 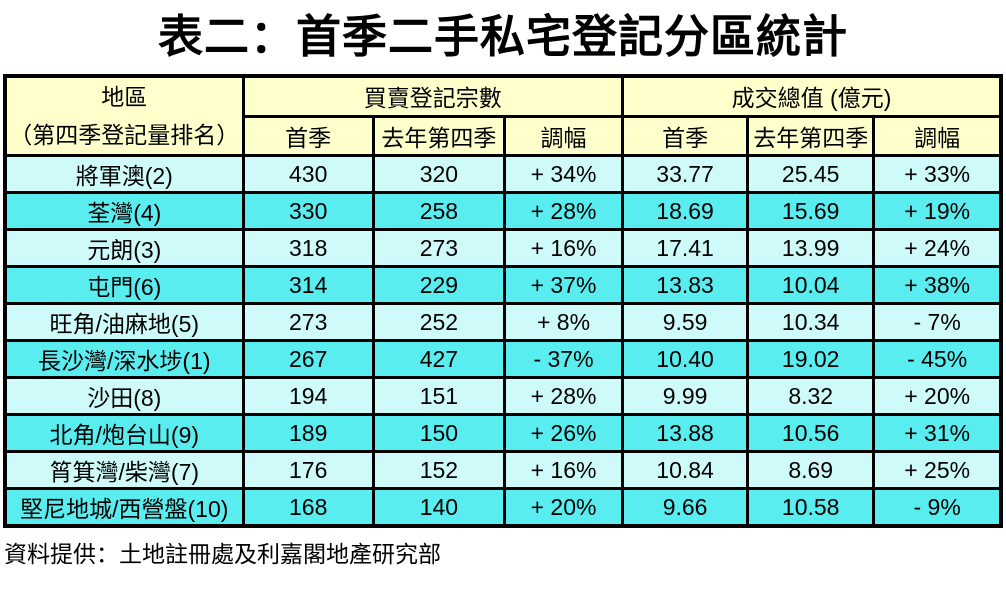 What do you see at coordinates (124, 507) in the screenshot?
I see `district-cell: 堅尼地城/西營盤(10)` at bounding box center [124, 507].